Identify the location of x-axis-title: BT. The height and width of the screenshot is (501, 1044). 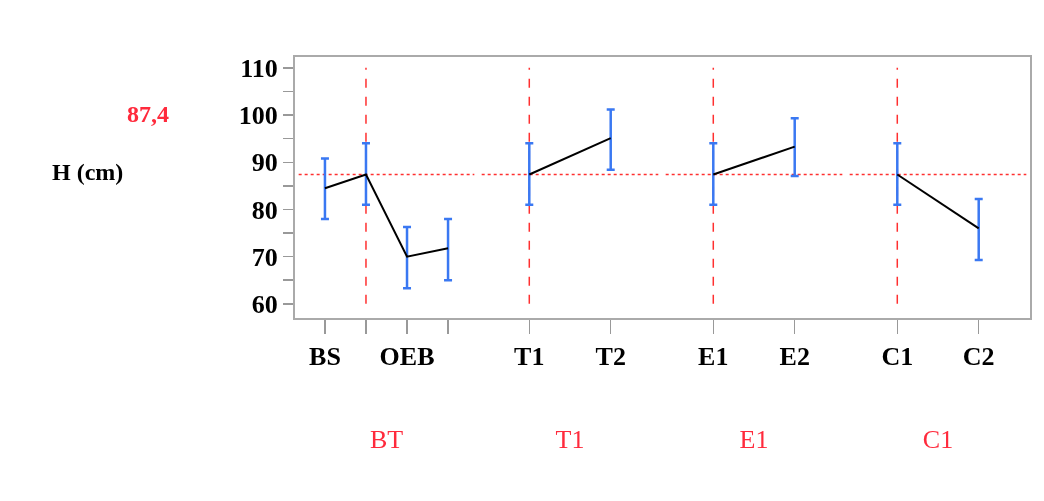
(386, 440).